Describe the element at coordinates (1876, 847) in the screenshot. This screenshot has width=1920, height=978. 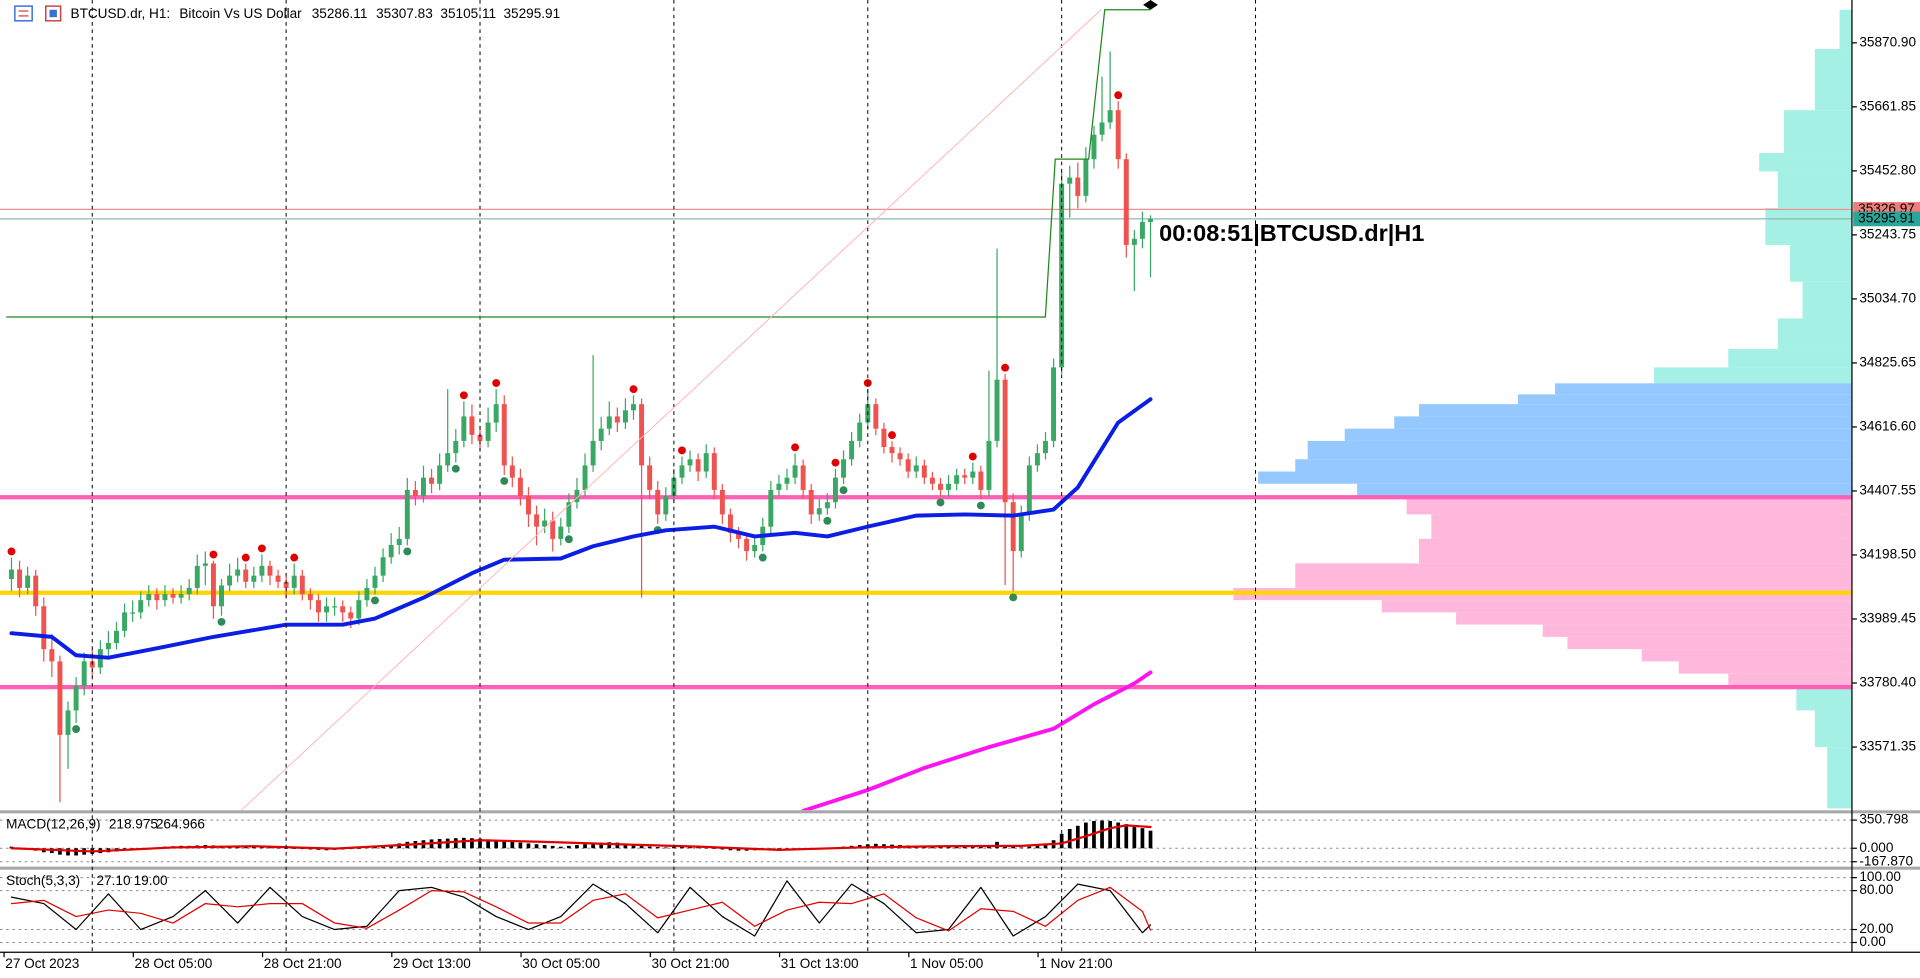
I see `y-tick-label: 0.000` at that location.